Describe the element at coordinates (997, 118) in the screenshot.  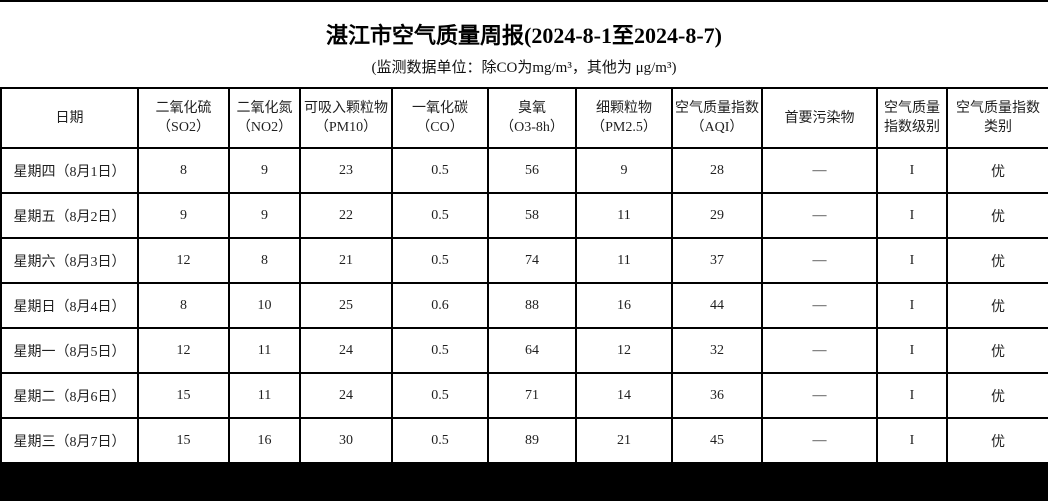
I see `col-header-aqi-category: 空气质量指数 类别` at that location.